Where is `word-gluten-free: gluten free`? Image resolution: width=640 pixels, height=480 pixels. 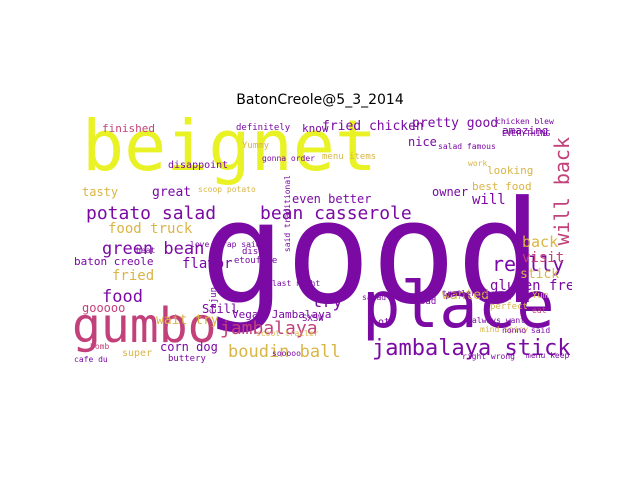 word-gluten-free: gluten free is located at coordinates (531, 286).